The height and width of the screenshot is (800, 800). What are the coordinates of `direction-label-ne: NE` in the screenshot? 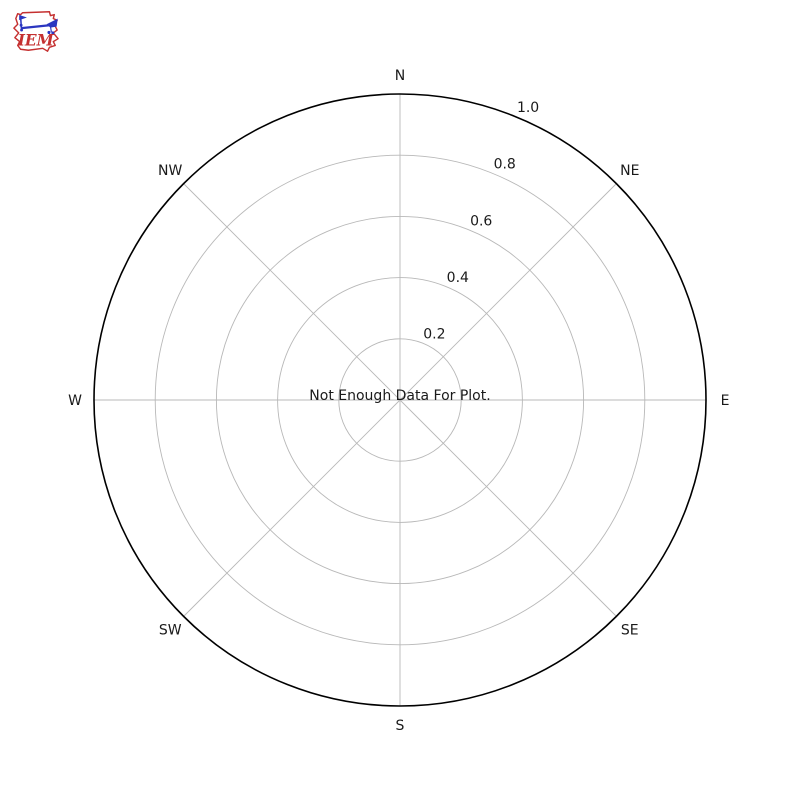 It's located at (629, 171).